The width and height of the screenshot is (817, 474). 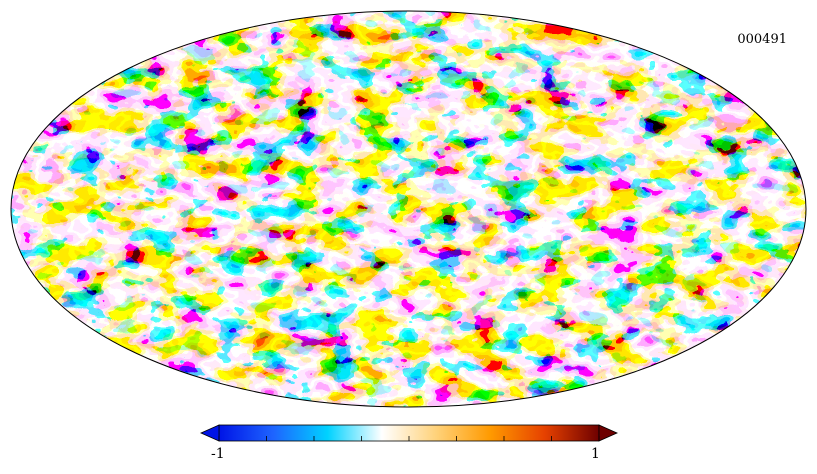 What do you see at coordinates (409, 433) in the screenshot?
I see `colorbar` at bounding box center [409, 433].